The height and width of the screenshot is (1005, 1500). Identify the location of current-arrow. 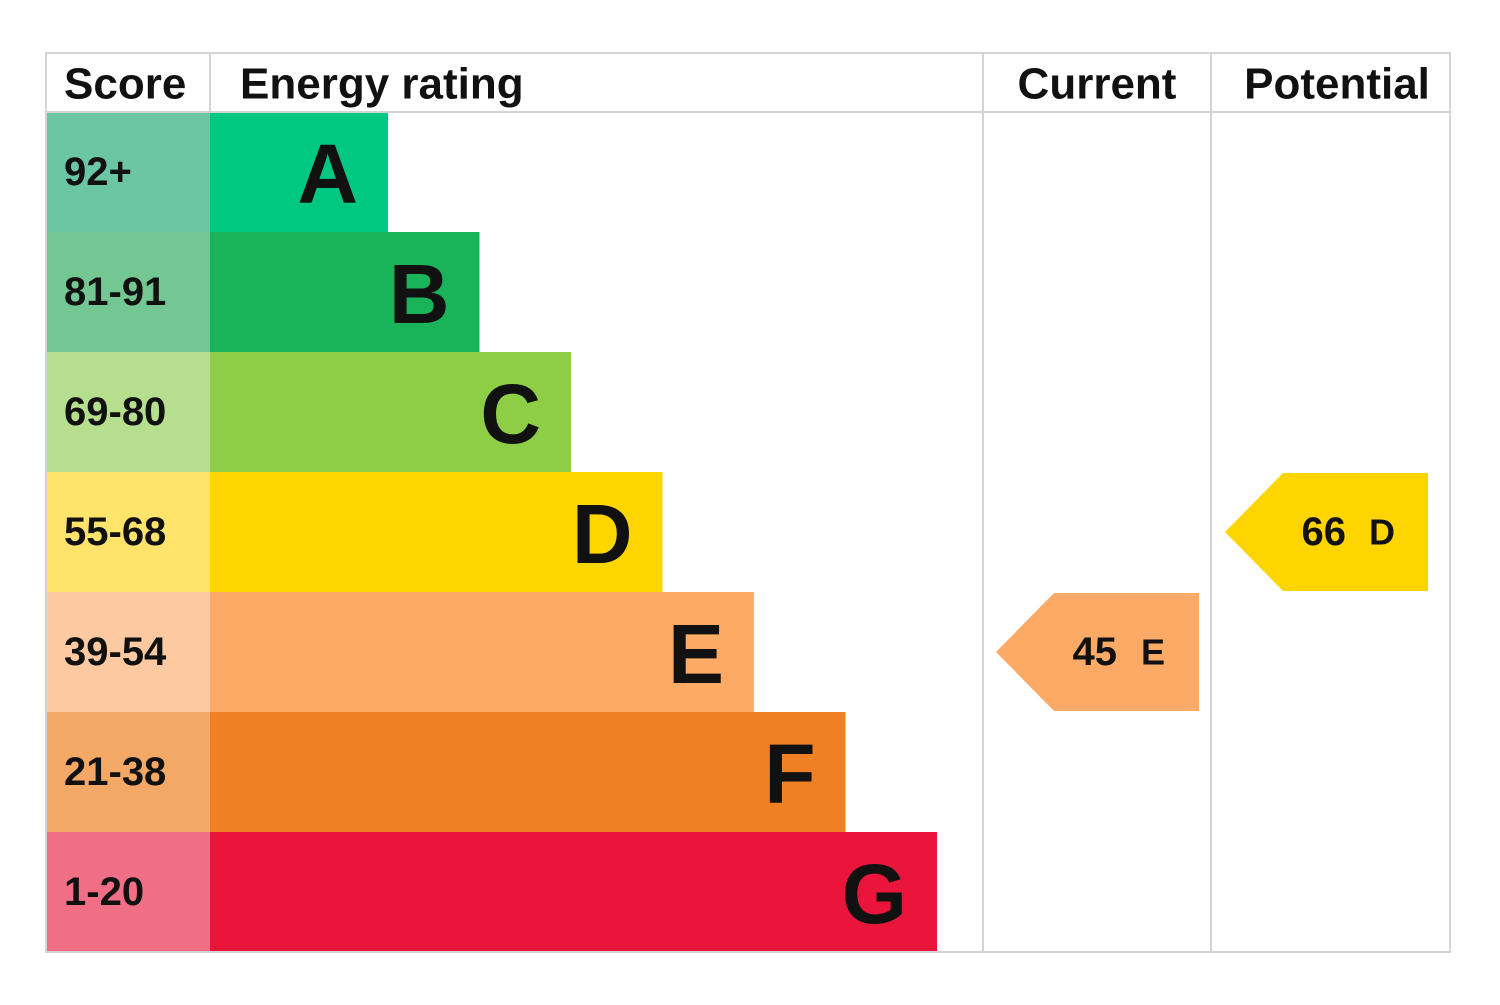
(1097, 652).